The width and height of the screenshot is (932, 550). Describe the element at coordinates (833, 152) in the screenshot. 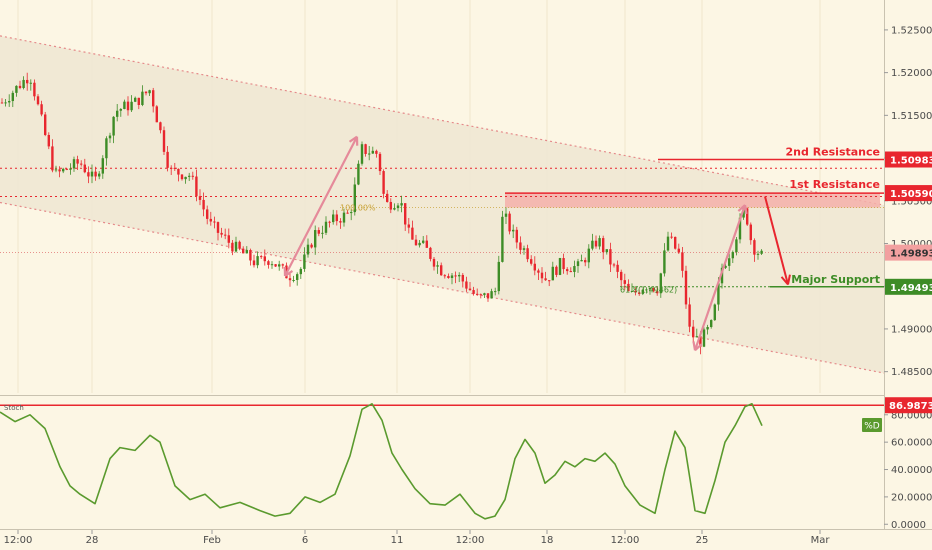

I see `level-name-label: 2nd Resistance` at that location.